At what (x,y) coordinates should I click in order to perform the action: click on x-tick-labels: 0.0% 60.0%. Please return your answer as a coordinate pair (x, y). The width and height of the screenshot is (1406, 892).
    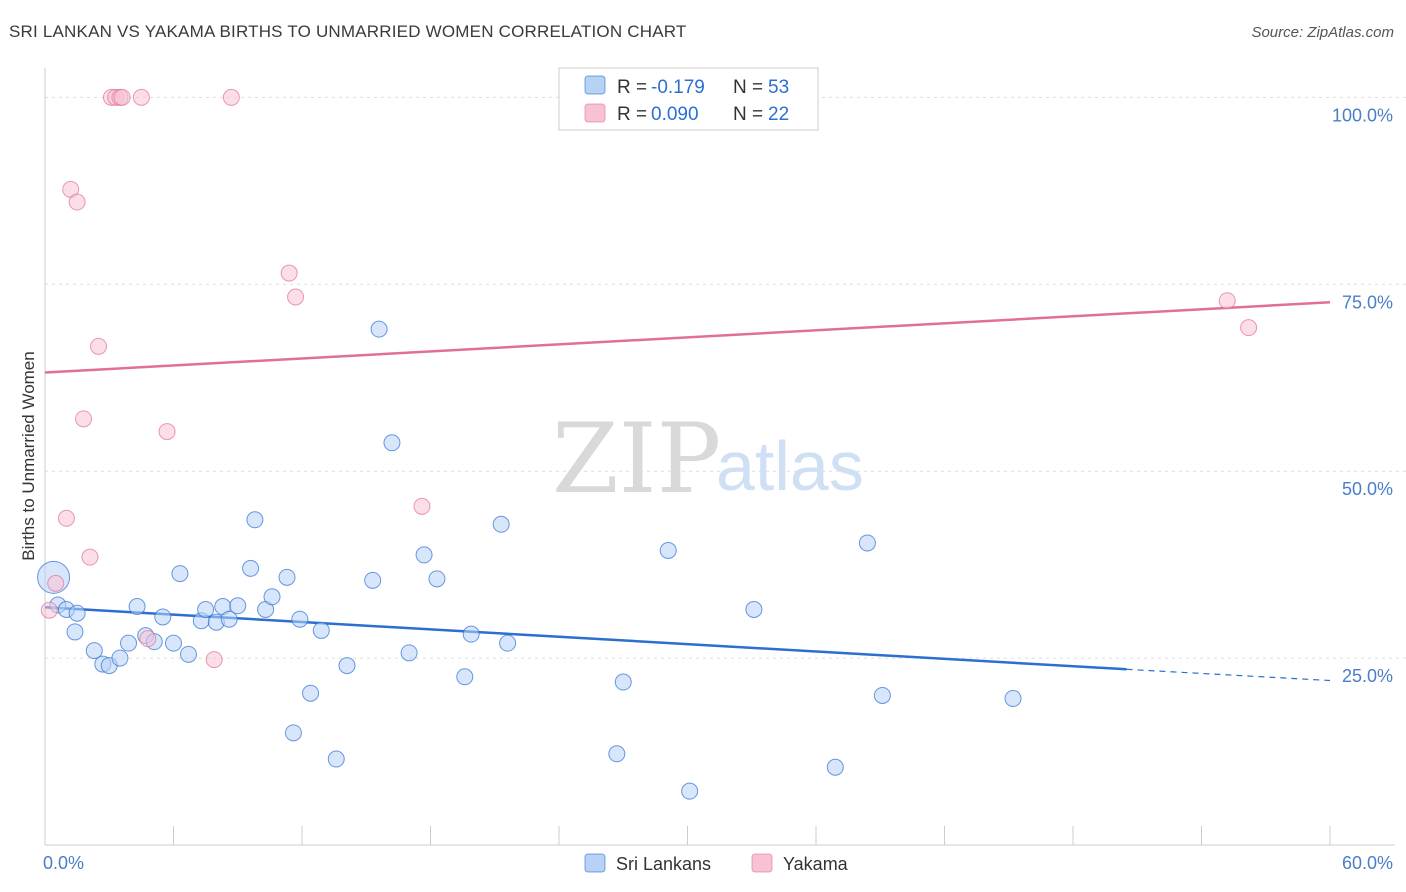
    Looking at the image, I should click on (718, 863).